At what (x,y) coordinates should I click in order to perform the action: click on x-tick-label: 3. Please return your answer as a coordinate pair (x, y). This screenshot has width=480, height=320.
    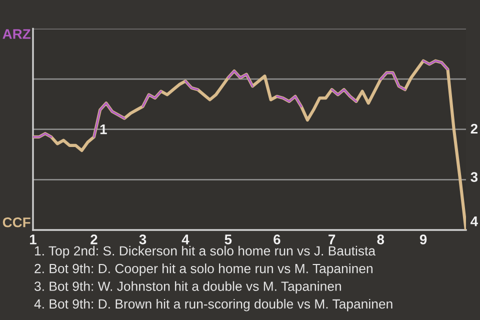
    Looking at the image, I should click on (142, 239).